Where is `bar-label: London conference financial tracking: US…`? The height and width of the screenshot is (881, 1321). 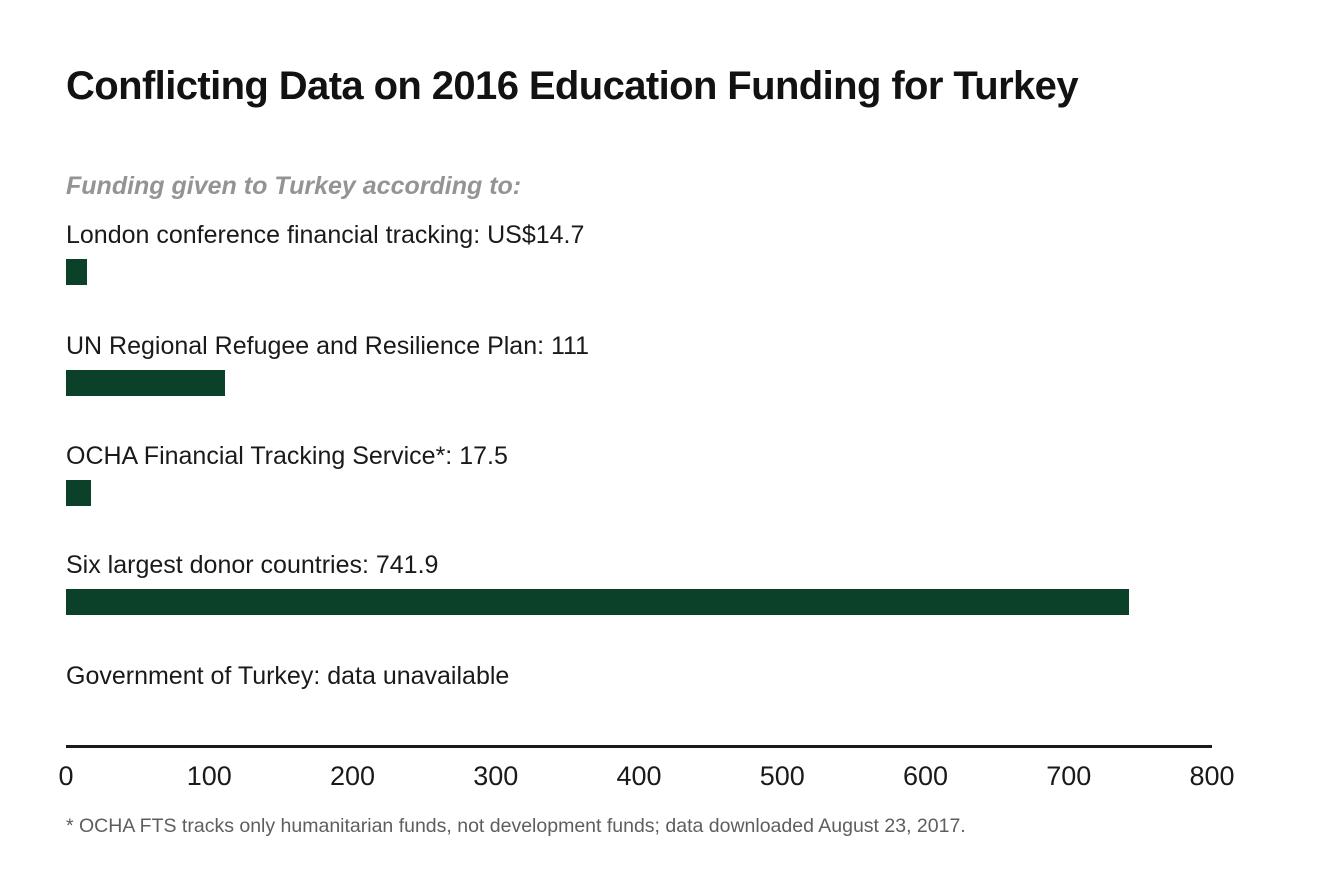
bar-label: London conference financial tracking: US… is located at coordinates (325, 235).